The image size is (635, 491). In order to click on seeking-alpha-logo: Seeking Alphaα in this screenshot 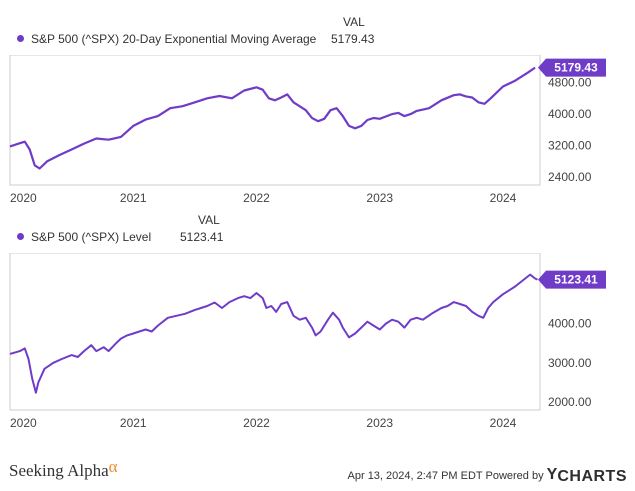, I will do `click(63, 469)`.